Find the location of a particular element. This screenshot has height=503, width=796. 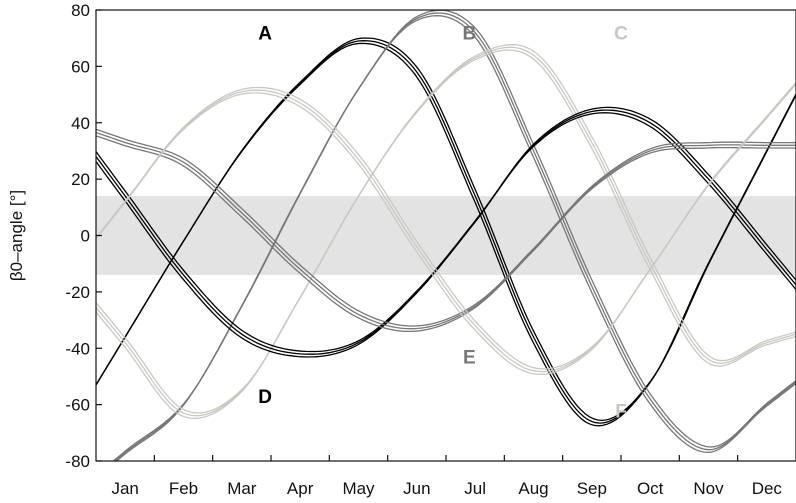

x-tick-label: May is located at coordinates (358, 488).